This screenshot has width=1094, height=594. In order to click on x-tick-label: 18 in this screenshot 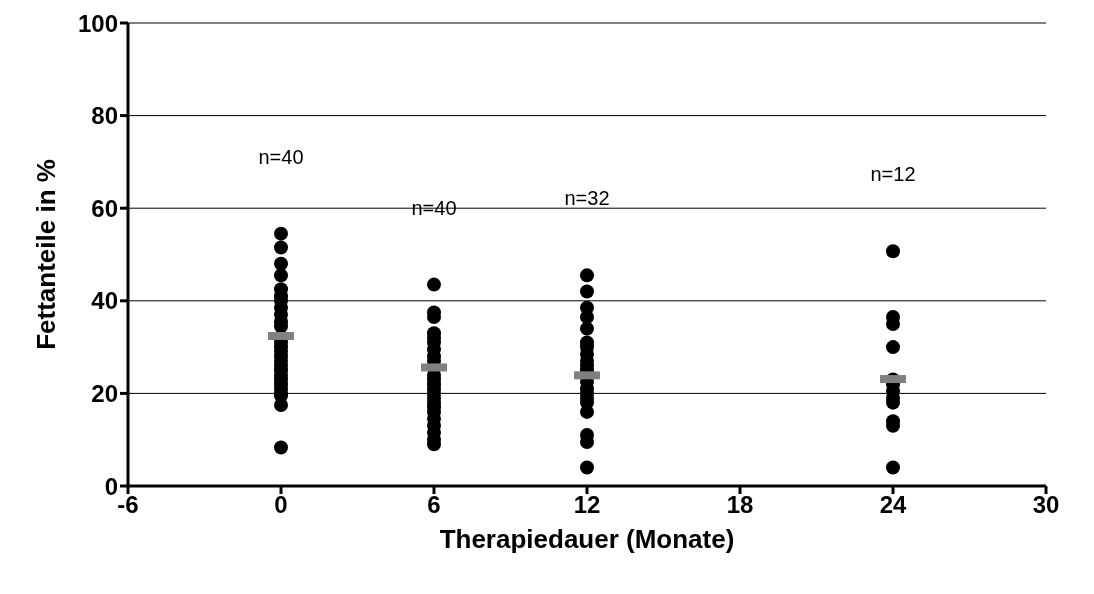, I will do `click(740, 505)`.